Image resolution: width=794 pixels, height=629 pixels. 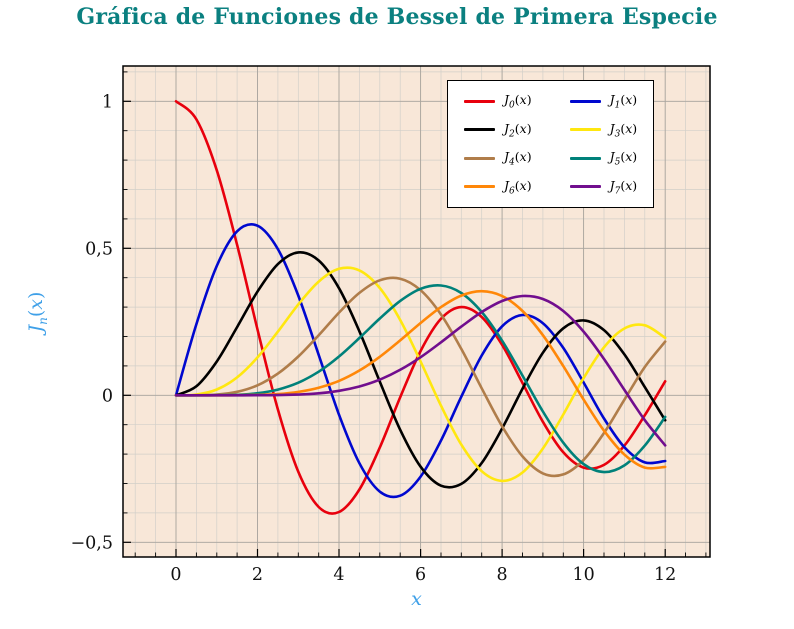 I want to click on legend-label: J1(x), so click(x=623, y=101).